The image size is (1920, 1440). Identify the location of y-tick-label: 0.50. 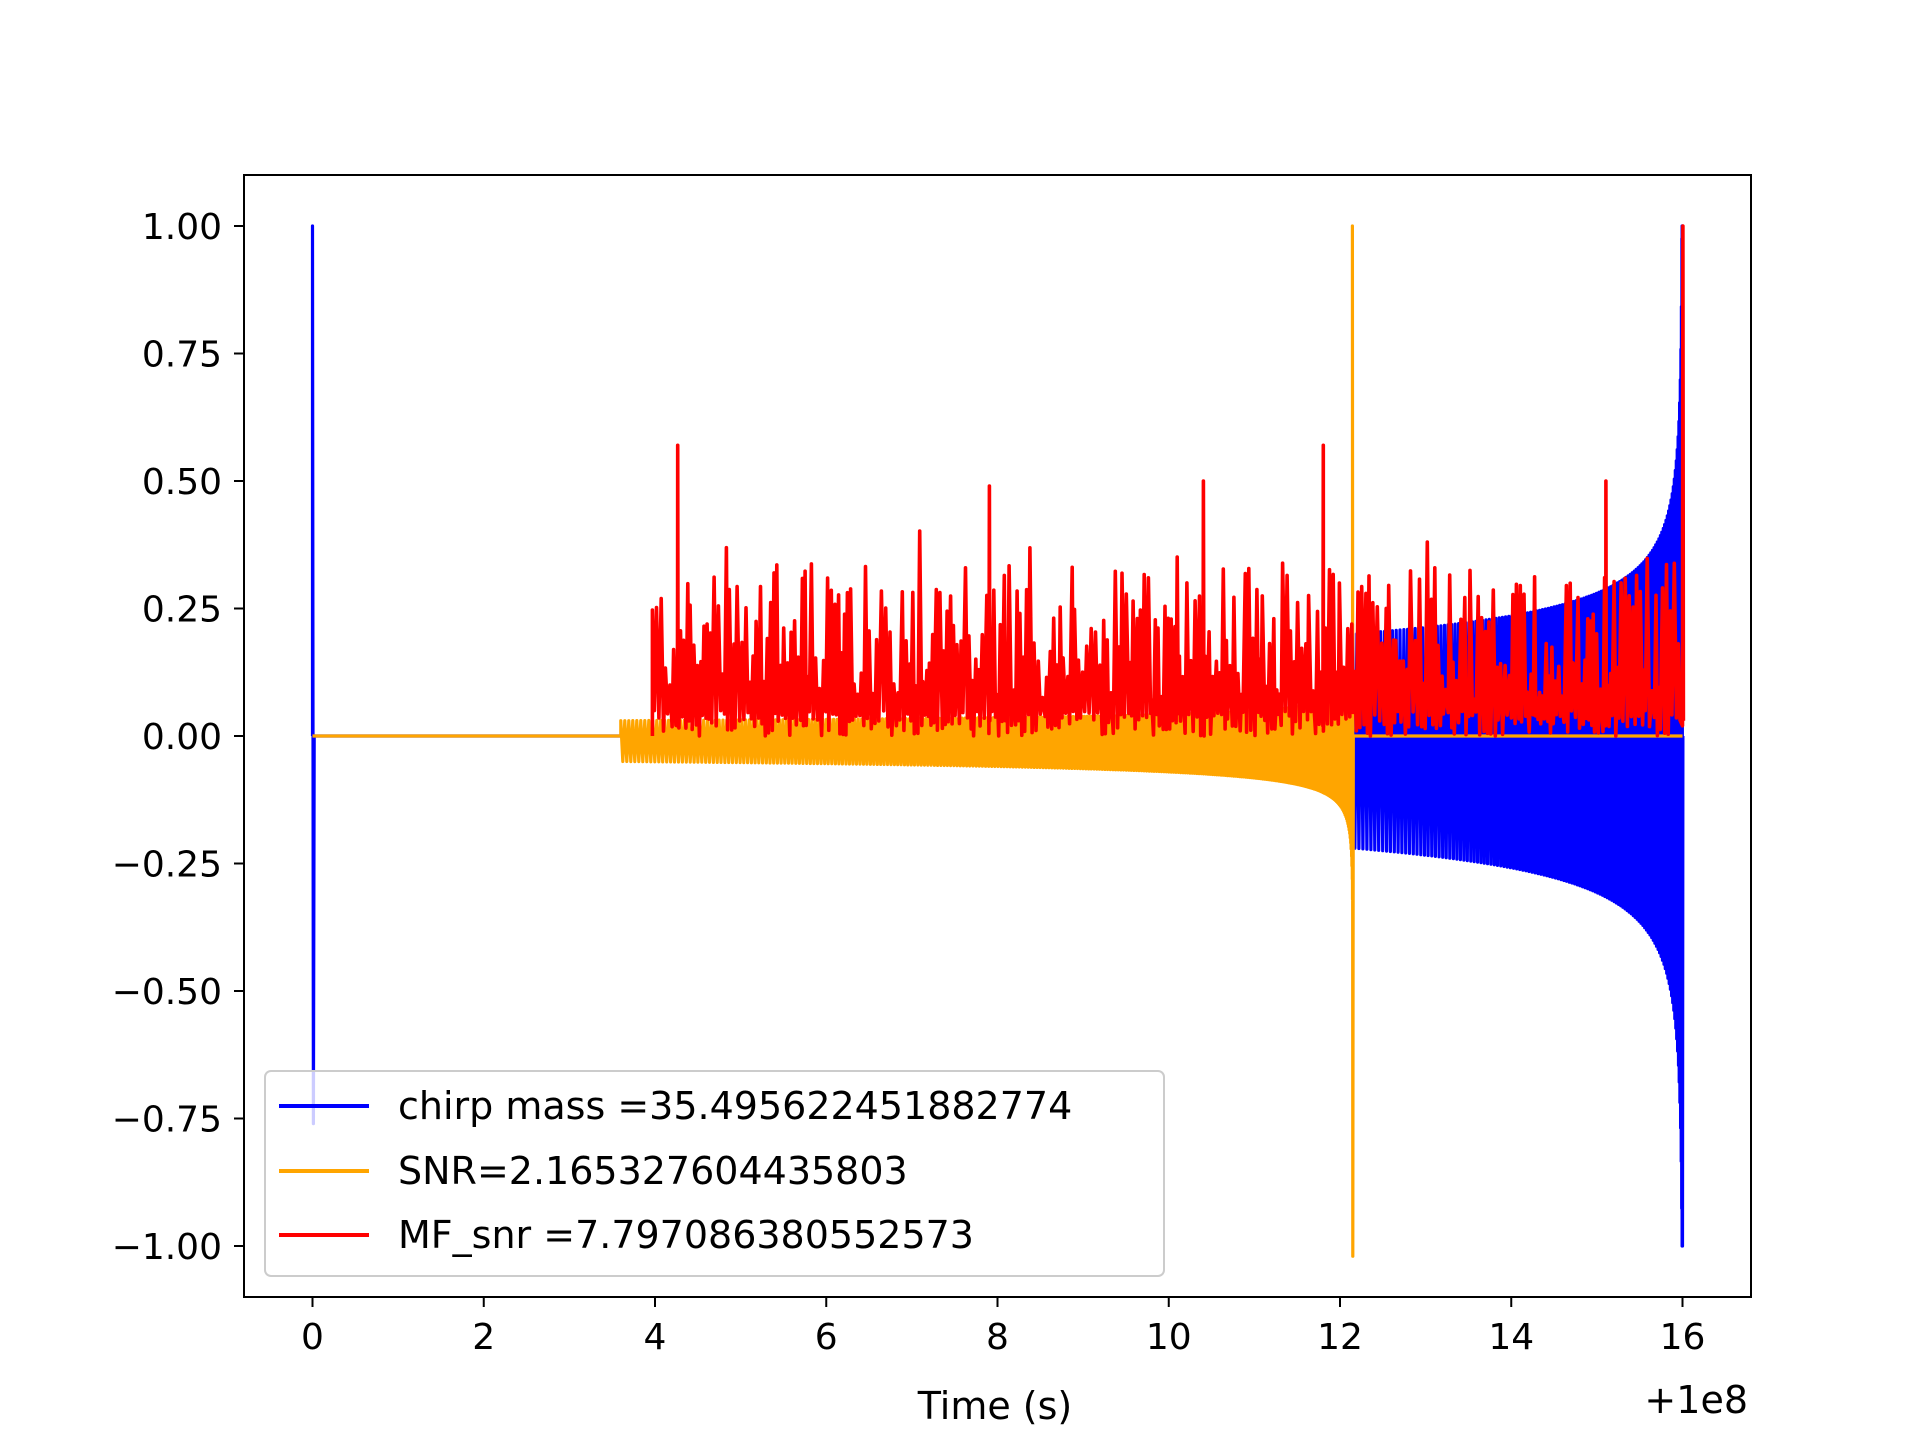
(182, 482).